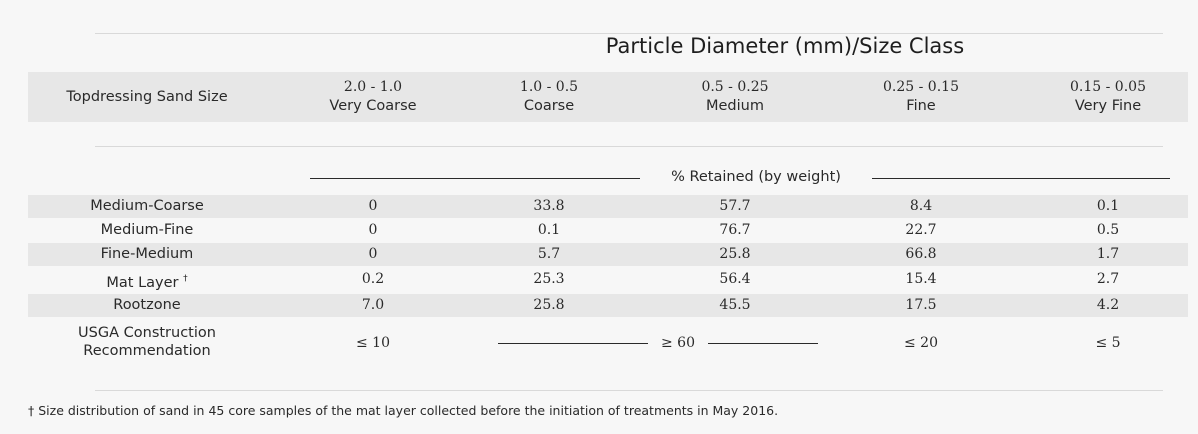 This screenshot has width=1198, height=434. Describe the element at coordinates (549, 254) in the screenshot. I see `cell-coarse: 5.7` at that location.